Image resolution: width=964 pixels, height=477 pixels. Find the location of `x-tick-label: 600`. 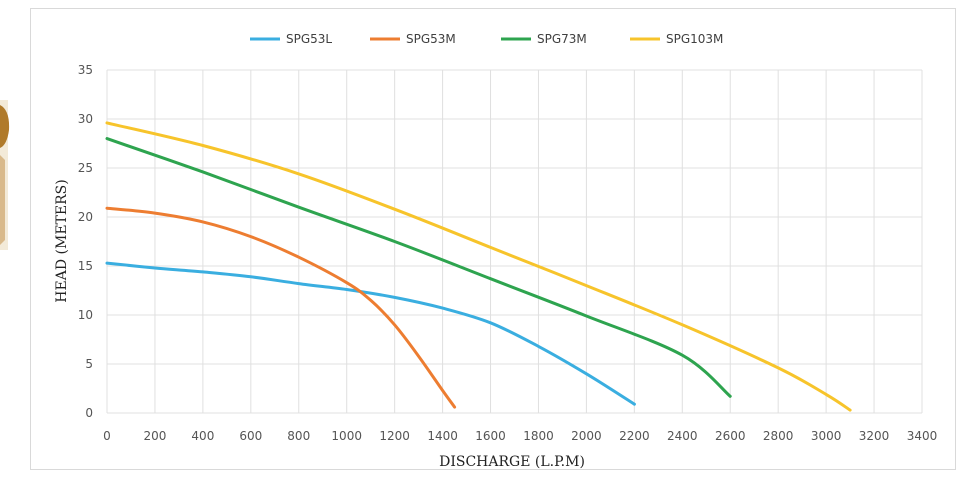

x-tick-label: 600 is located at coordinates (250, 436).